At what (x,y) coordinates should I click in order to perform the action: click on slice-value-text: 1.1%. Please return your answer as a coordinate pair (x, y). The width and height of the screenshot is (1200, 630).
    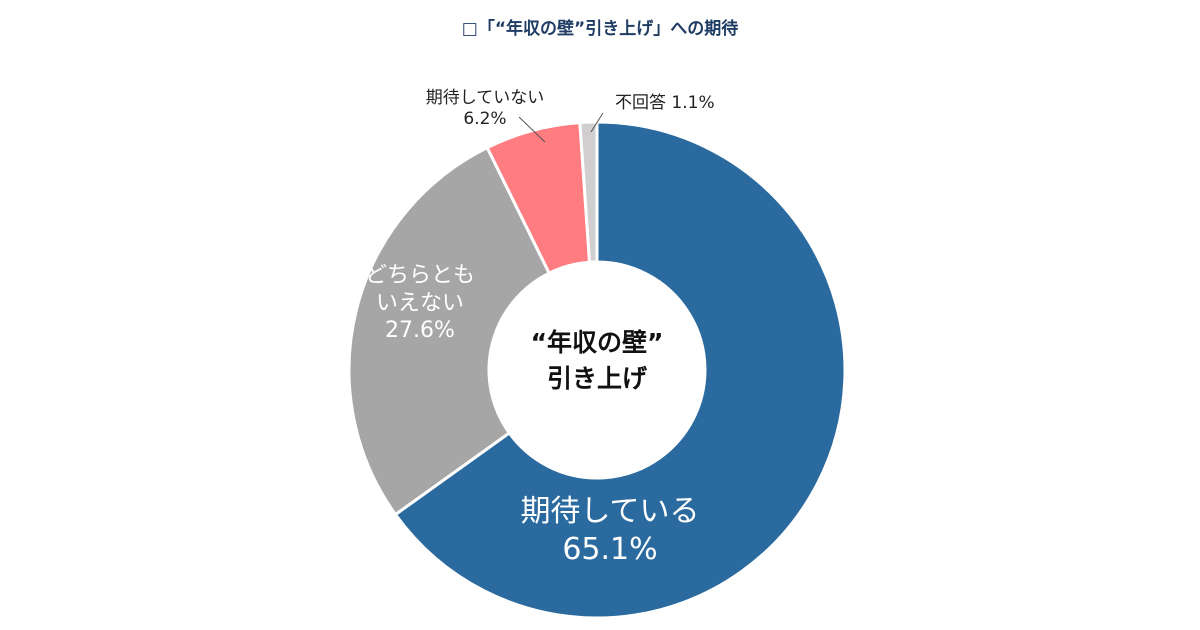
    Looking at the image, I should click on (693, 103).